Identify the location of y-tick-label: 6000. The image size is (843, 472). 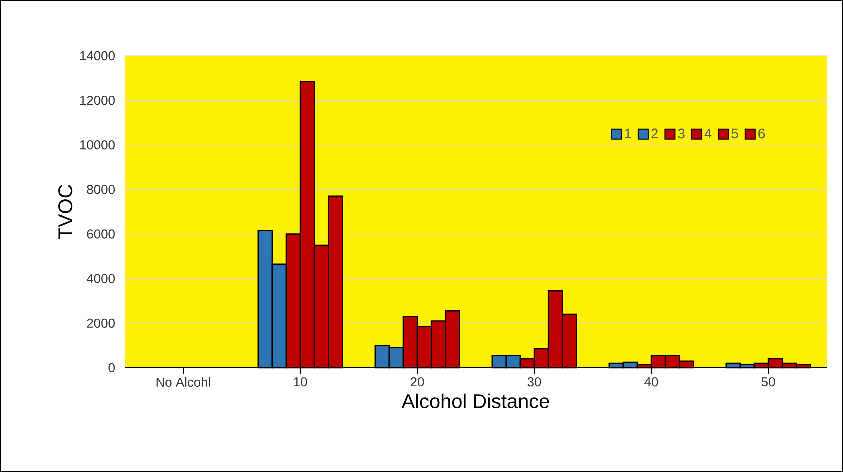
(101, 234).